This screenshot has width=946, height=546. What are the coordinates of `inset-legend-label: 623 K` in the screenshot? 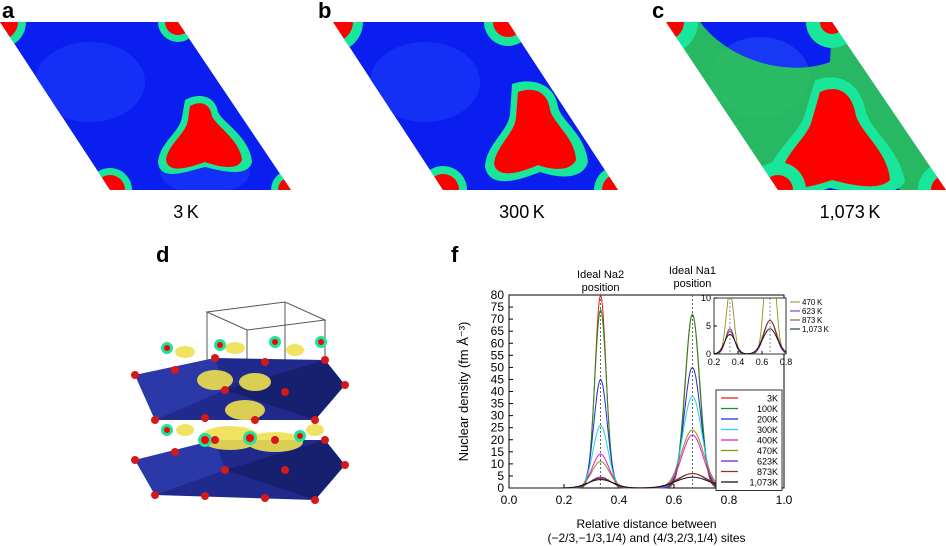 It's located at (812, 311).